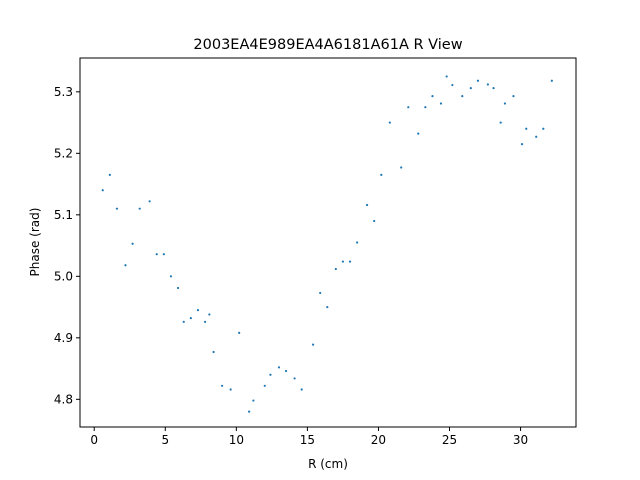  Describe the element at coordinates (63, 215) in the screenshot. I see `y-tick-label: 5.1` at that location.